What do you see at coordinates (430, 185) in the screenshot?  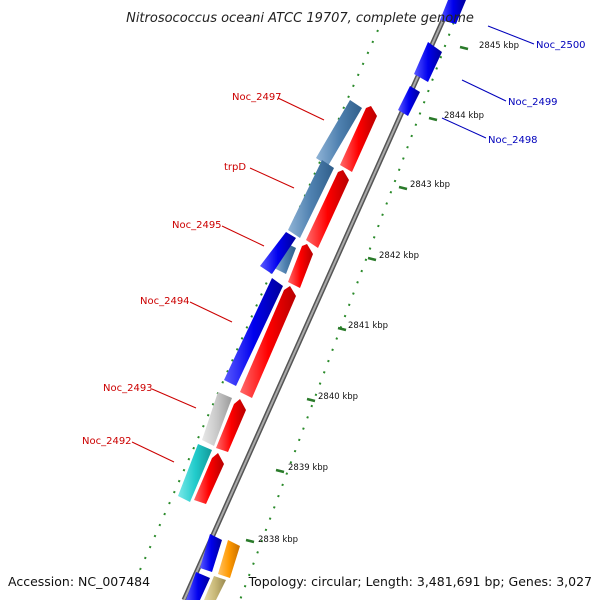 I see `tick-label-2843: 2843 kbp` at bounding box center [430, 185].